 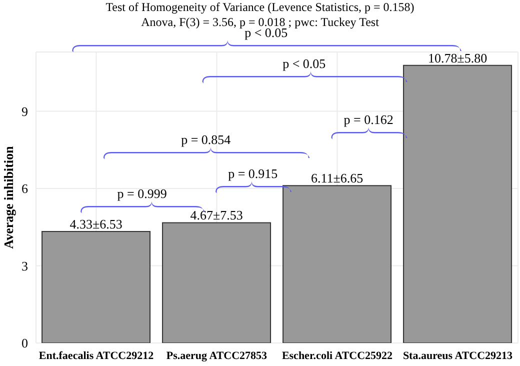 What do you see at coordinates (338, 356) in the screenshot?
I see `x-tick-label: Escher.coli ATCC25922` at bounding box center [338, 356].